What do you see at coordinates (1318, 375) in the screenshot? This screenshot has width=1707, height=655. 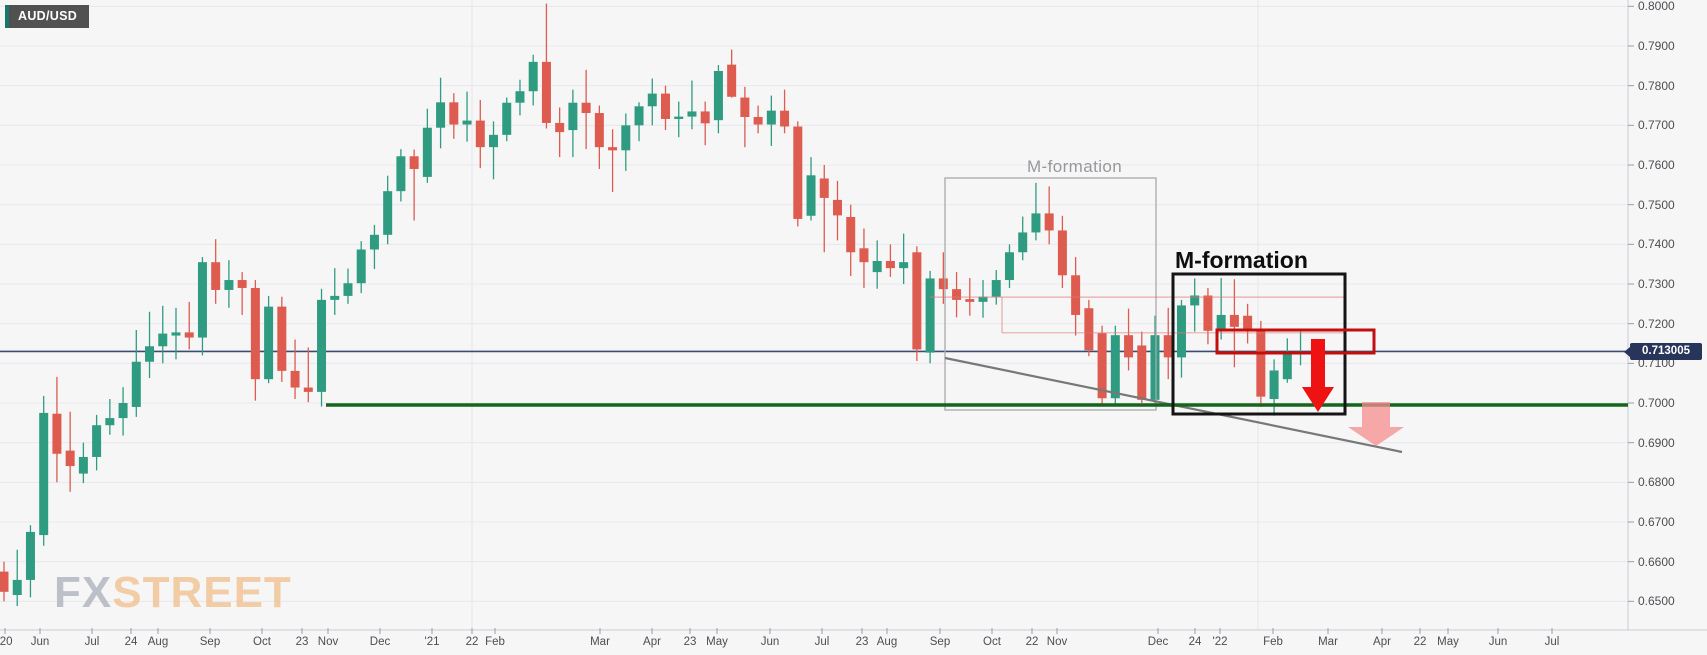 I see `red-down-arrow` at bounding box center [1318, 375].